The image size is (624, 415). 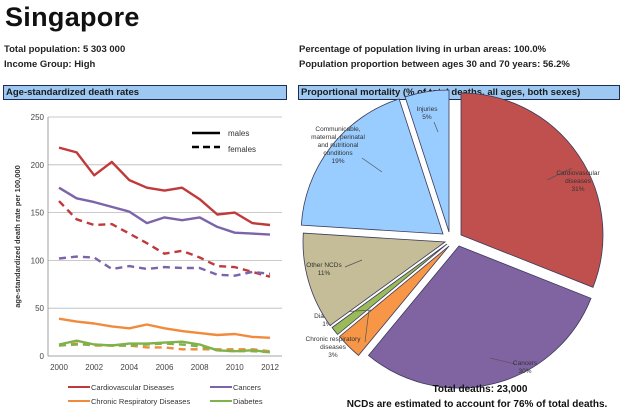 I want to click on pie-label: 11%, so click(x=324, y=273).